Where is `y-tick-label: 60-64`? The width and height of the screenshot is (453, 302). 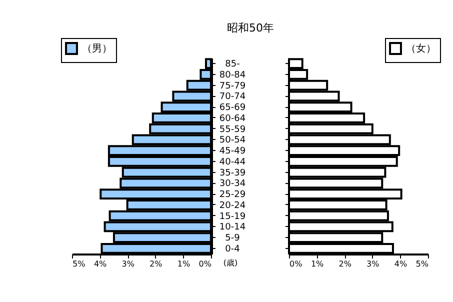 y-tick-label: 60-64 is located at coordinates (232, 119).